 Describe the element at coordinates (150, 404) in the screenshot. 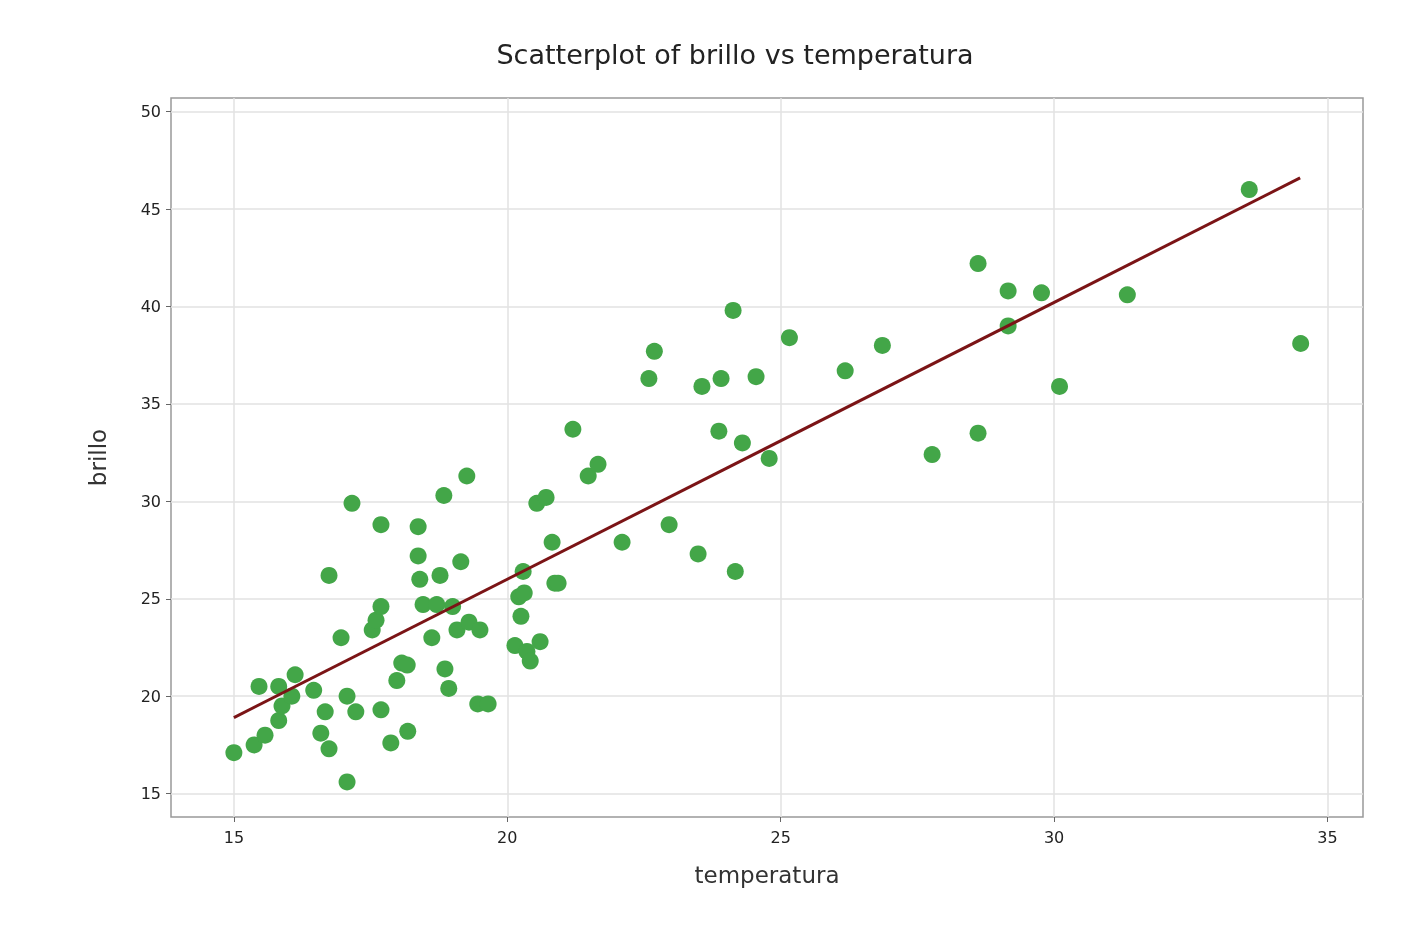

I see `y-tick-label: 35` at that location.